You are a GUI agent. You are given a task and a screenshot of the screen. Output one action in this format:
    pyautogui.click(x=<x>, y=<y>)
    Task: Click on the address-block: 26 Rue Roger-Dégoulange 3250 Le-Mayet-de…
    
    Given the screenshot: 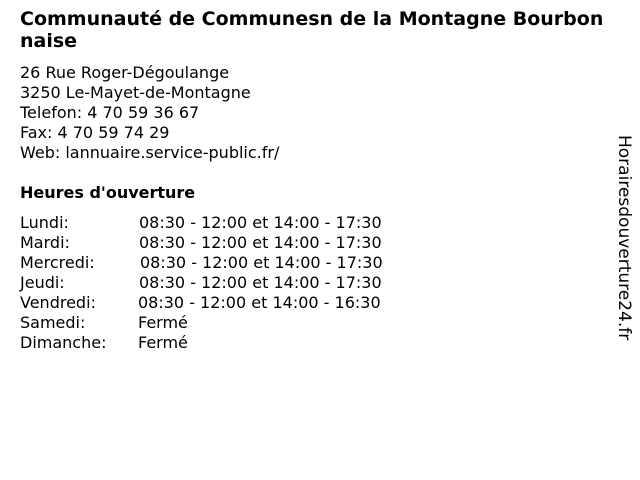 What is the action you would take?
    pyautogui.click(x=149, y=113)
    